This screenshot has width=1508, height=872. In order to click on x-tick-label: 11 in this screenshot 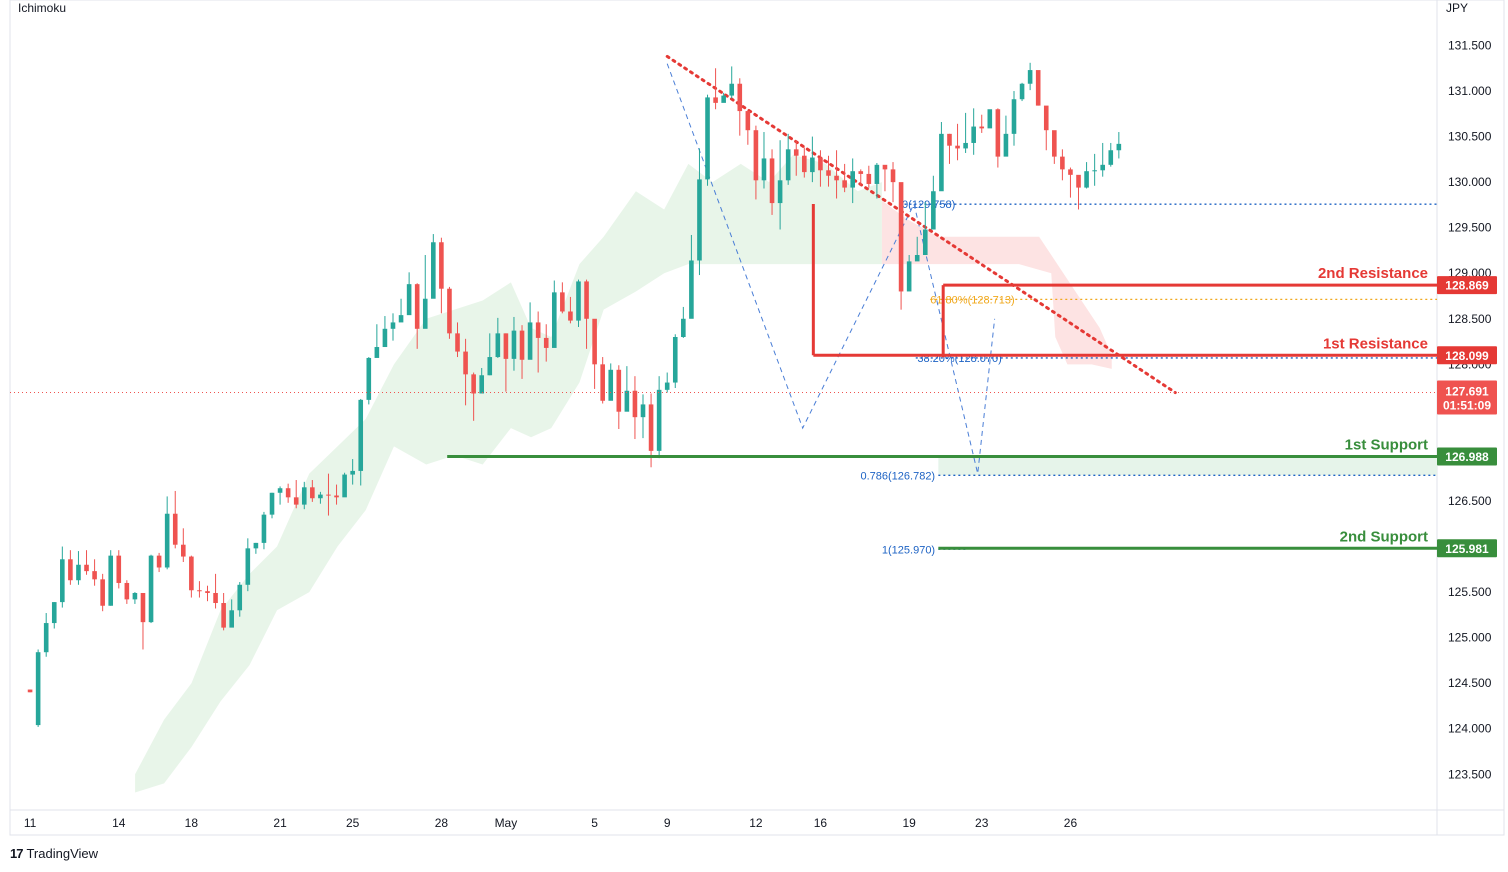, I will do `click(30, 823)`.